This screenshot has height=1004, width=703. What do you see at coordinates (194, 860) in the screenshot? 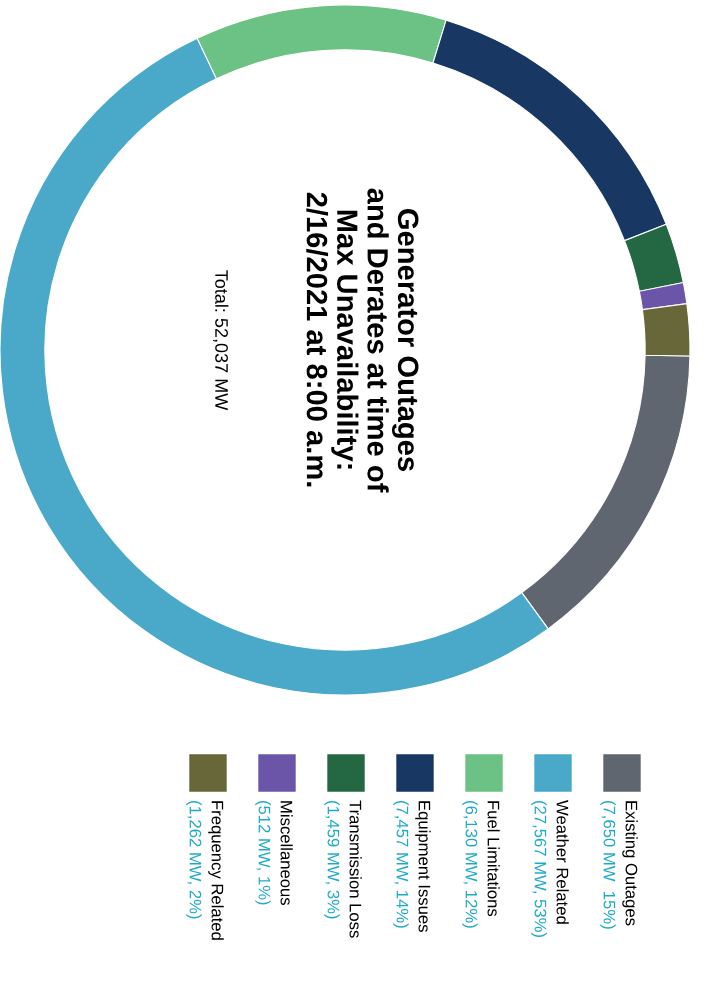
I see `data-label: (1,262 MW, 2%)` at bounding box center [194, 860].